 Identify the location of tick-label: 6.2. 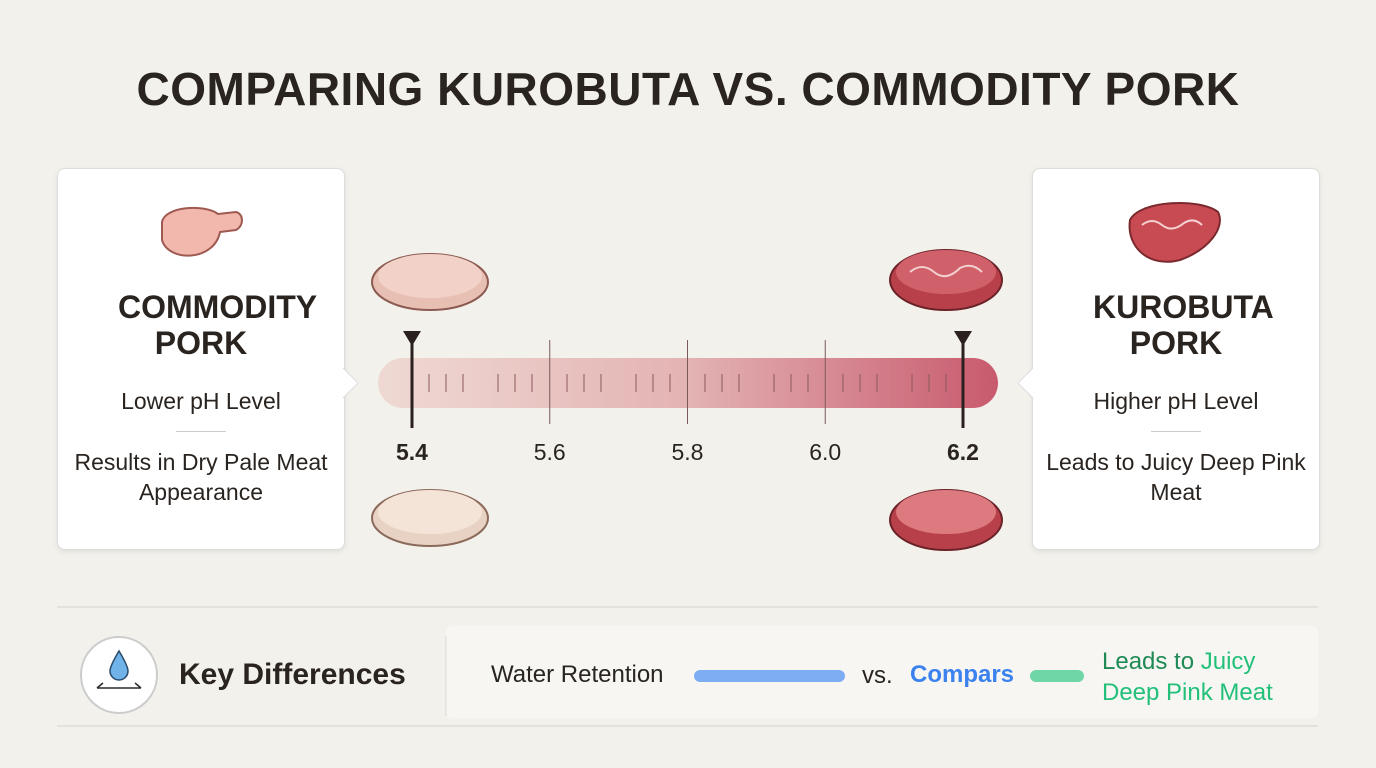
(963, 452).